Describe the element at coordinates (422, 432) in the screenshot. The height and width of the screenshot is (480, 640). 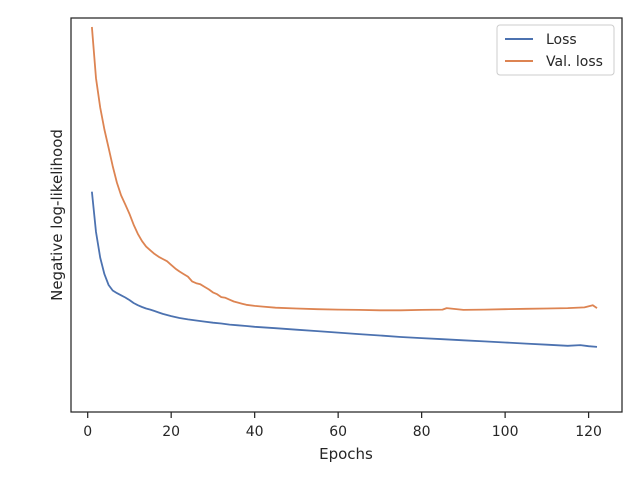
I see `x-tick-label: 80` at that location.